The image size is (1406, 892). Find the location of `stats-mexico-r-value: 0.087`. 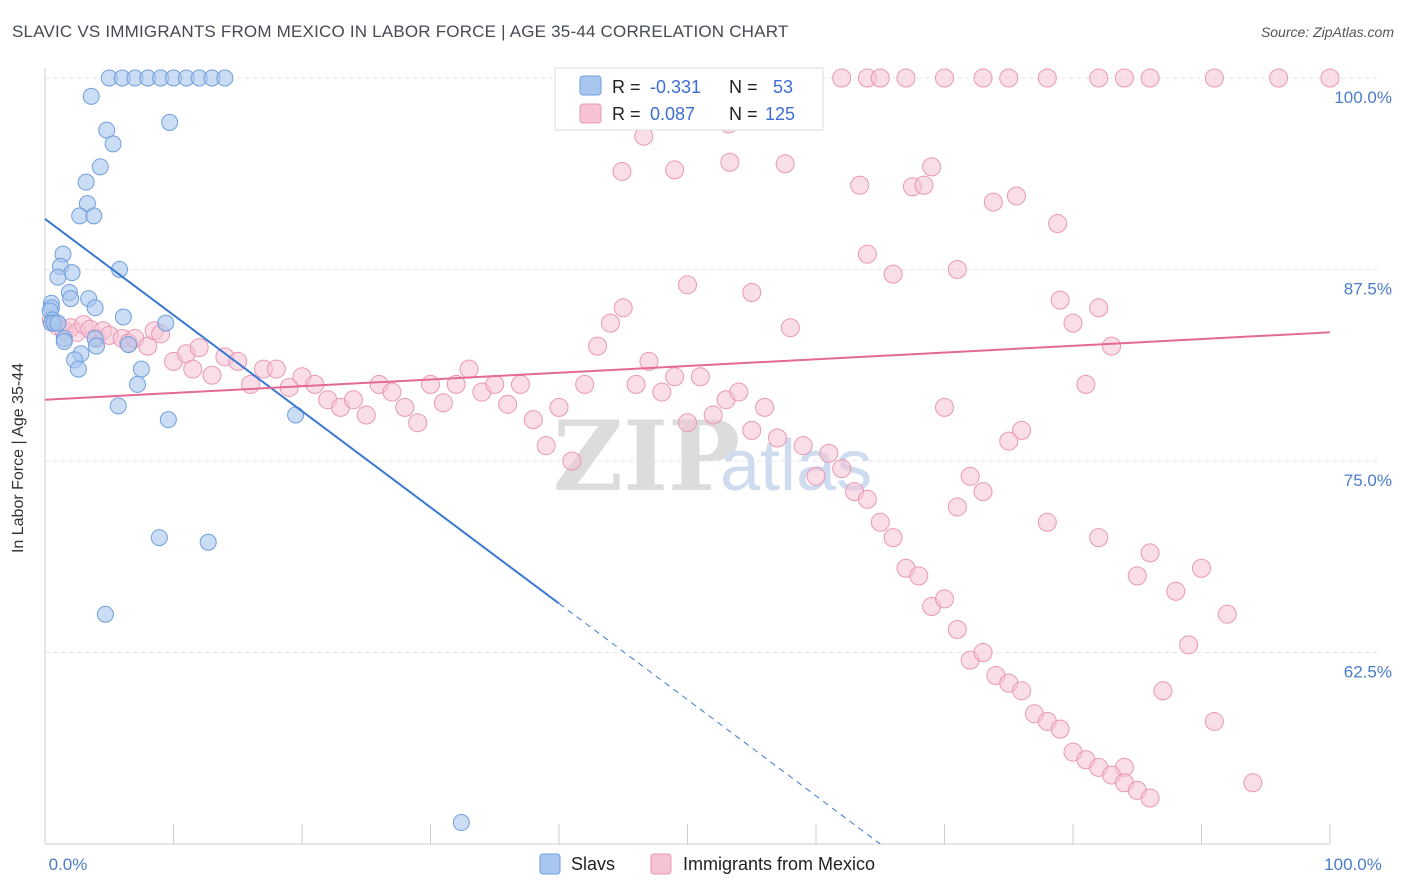

stats-mexico-r-value: 0.087 is located at coordinates (672, 114).